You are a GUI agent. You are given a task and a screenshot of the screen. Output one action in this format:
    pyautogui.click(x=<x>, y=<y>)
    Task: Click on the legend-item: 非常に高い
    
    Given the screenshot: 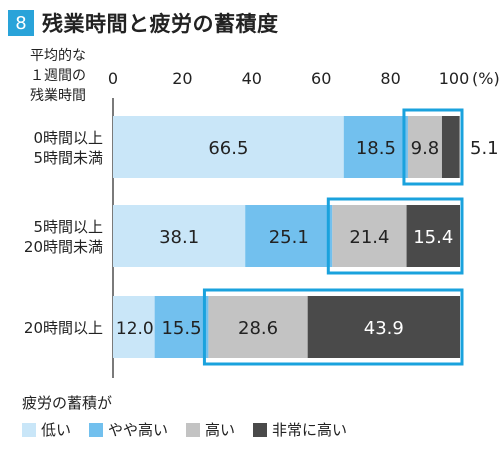 What is the action you would take?
    pyautogui.click(x=300, y=429)
    